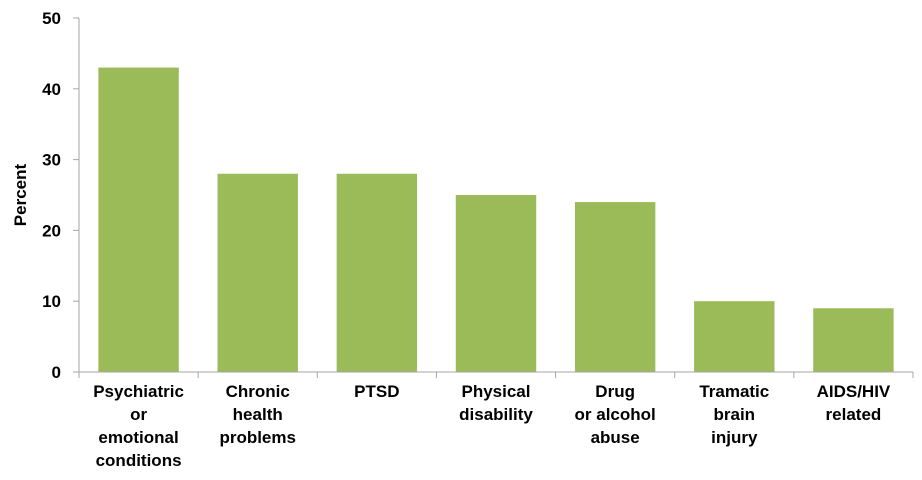 The image size is (922, 480). I want to click on category-label: PTSD, so click(376, 391).